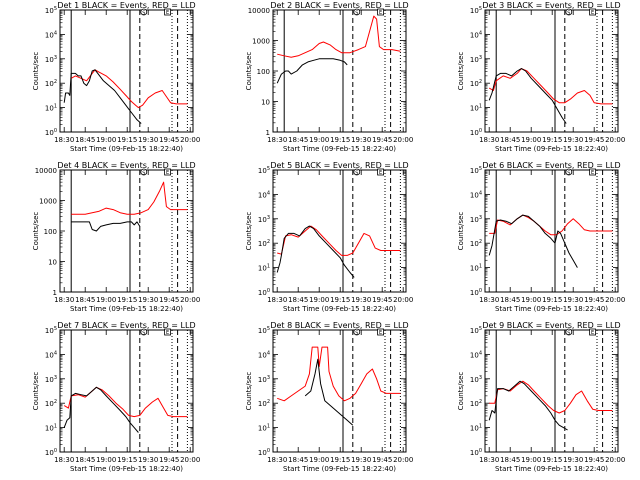 This screenshot has height=480, width=640. I want to click on panel-title: Det 1 BLACK = Events, RED = LLD, so click(126, 5).